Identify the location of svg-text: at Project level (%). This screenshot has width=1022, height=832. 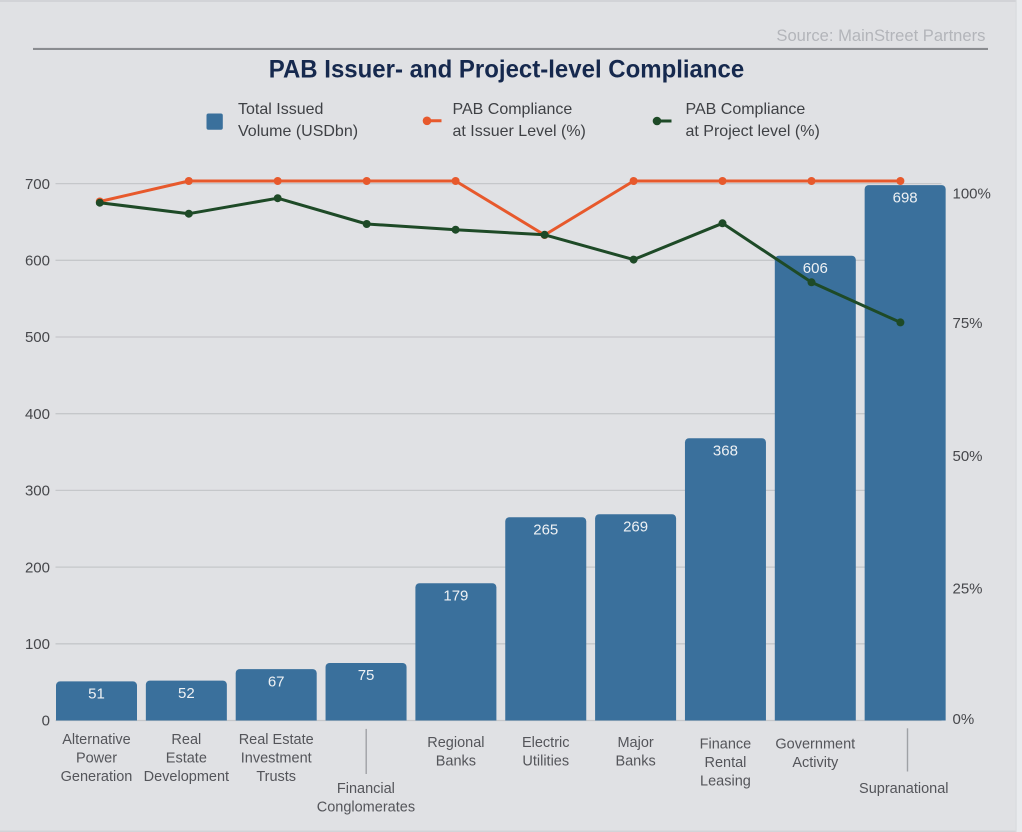
(753, 131).